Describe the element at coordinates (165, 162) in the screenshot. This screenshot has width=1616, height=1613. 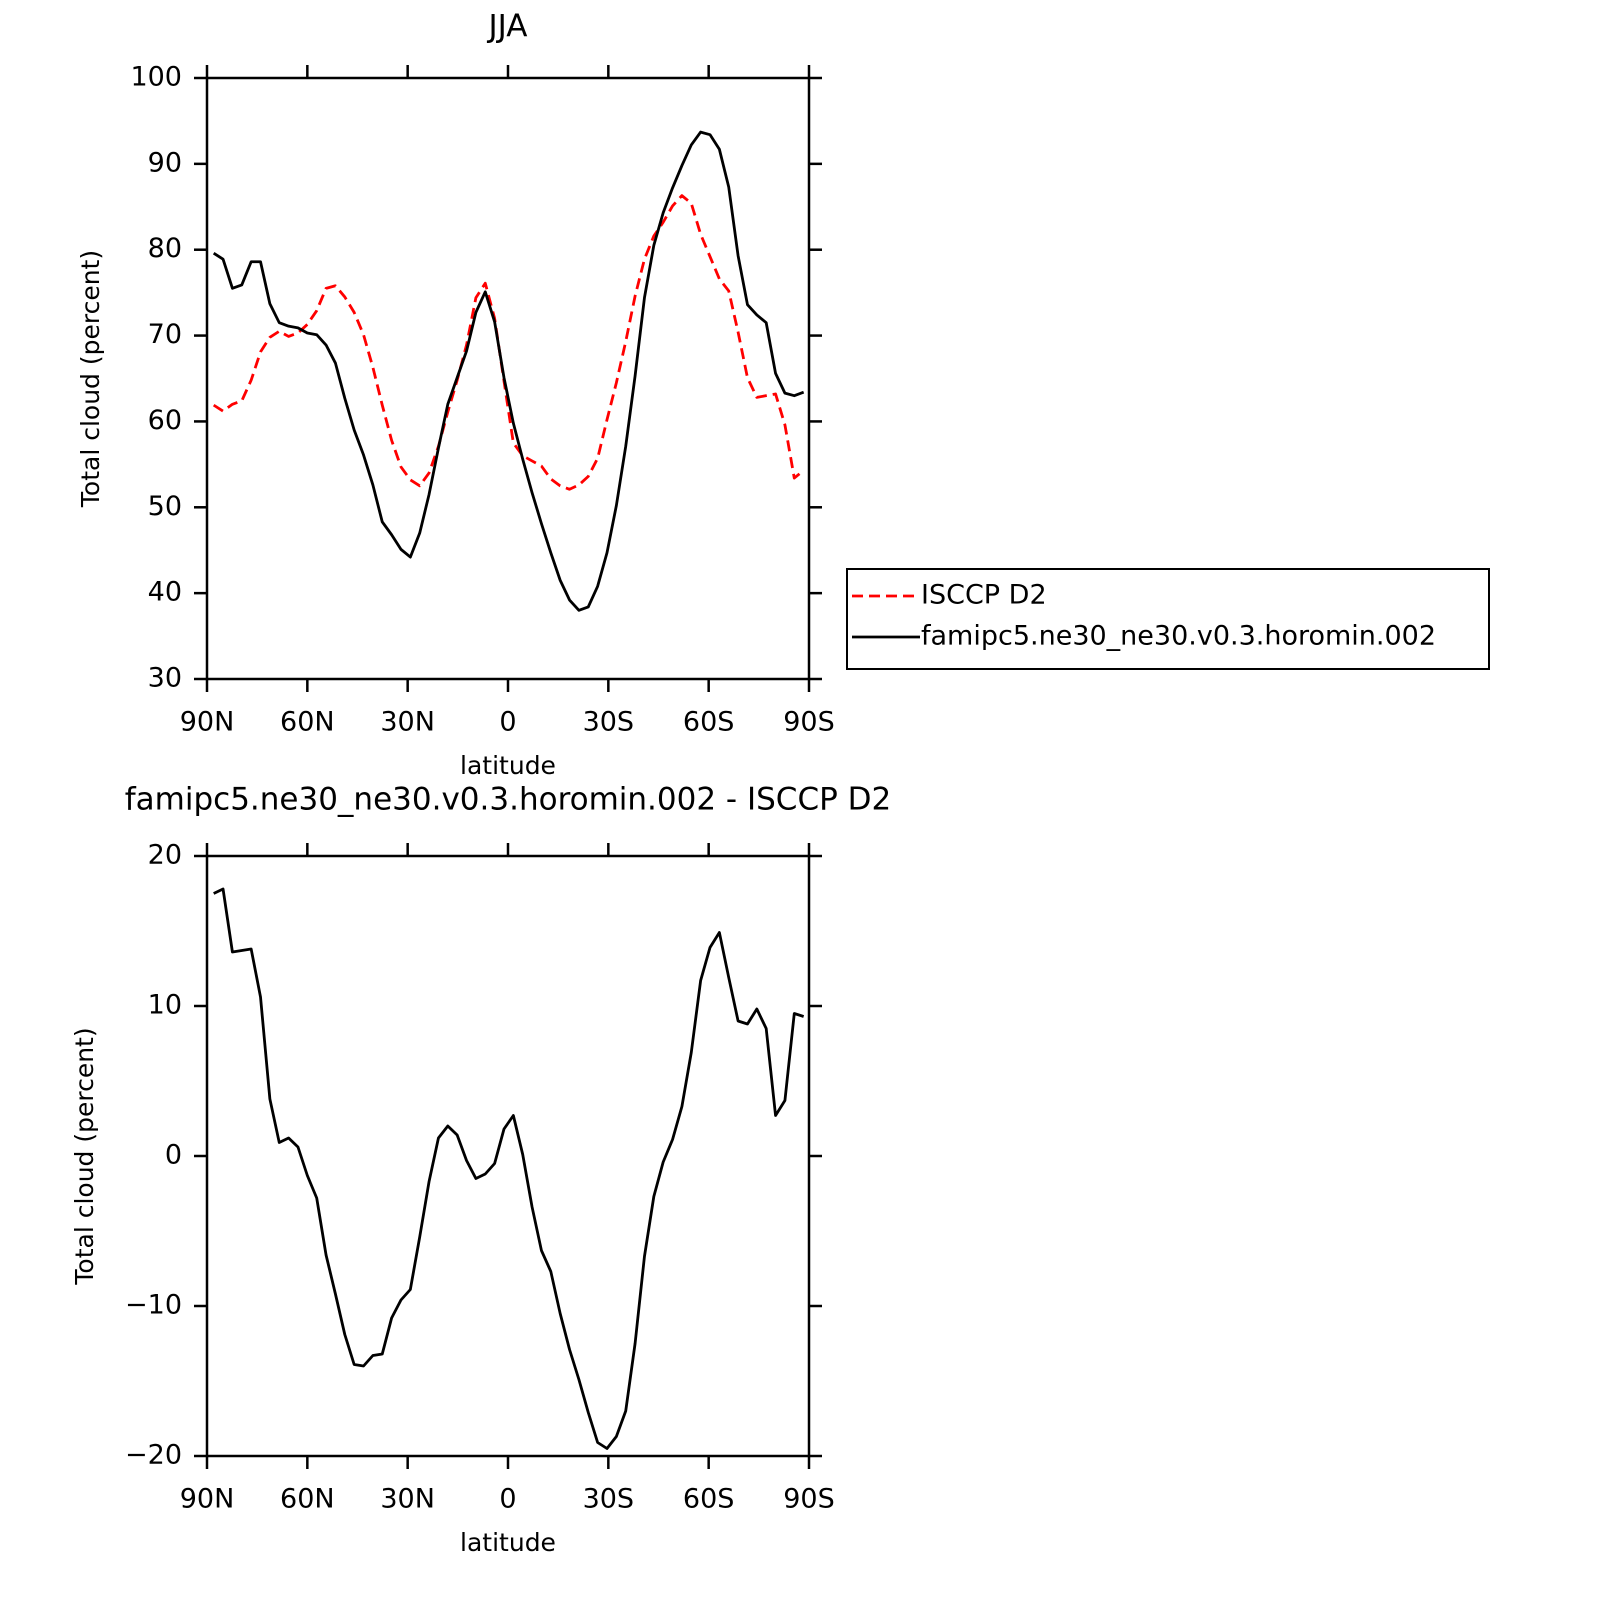
I see `y-tick-label: 90` at that location.